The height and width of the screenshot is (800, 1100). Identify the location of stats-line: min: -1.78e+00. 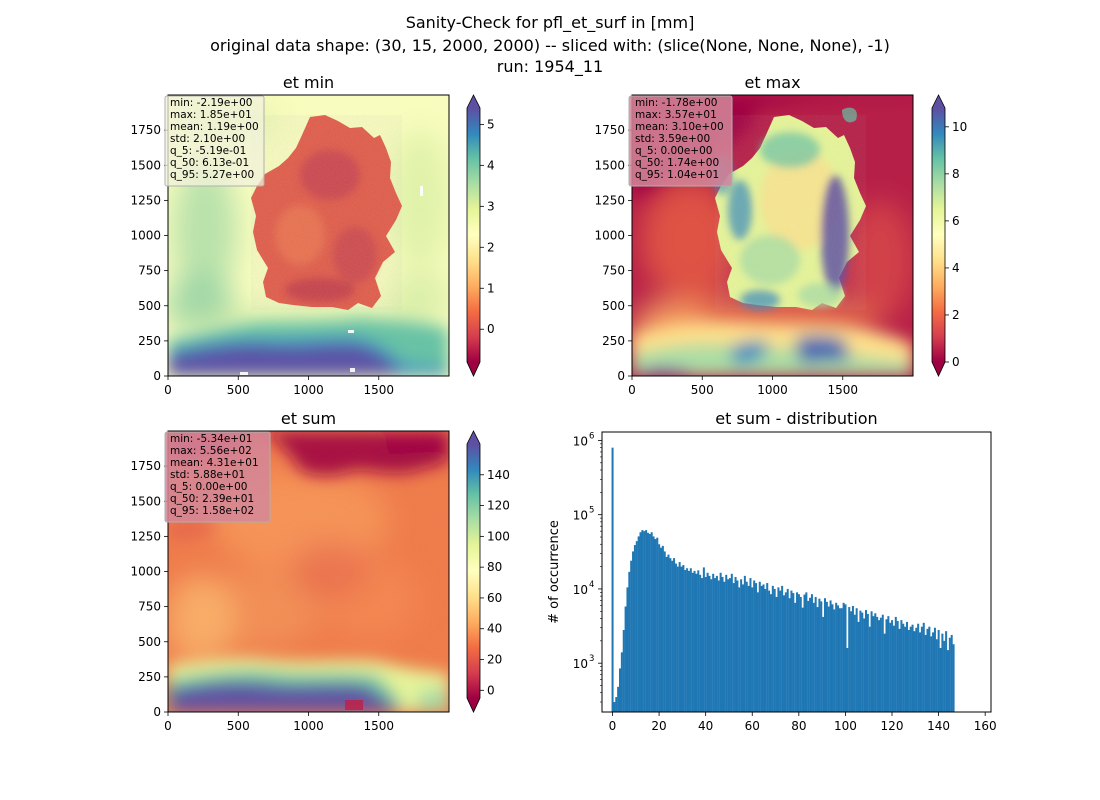
(676, 103).